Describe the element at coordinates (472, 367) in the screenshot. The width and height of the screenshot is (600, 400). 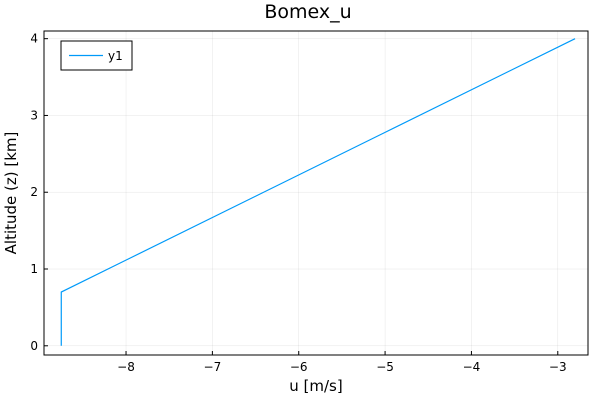
I see `x-tick-label: −4` at that location.